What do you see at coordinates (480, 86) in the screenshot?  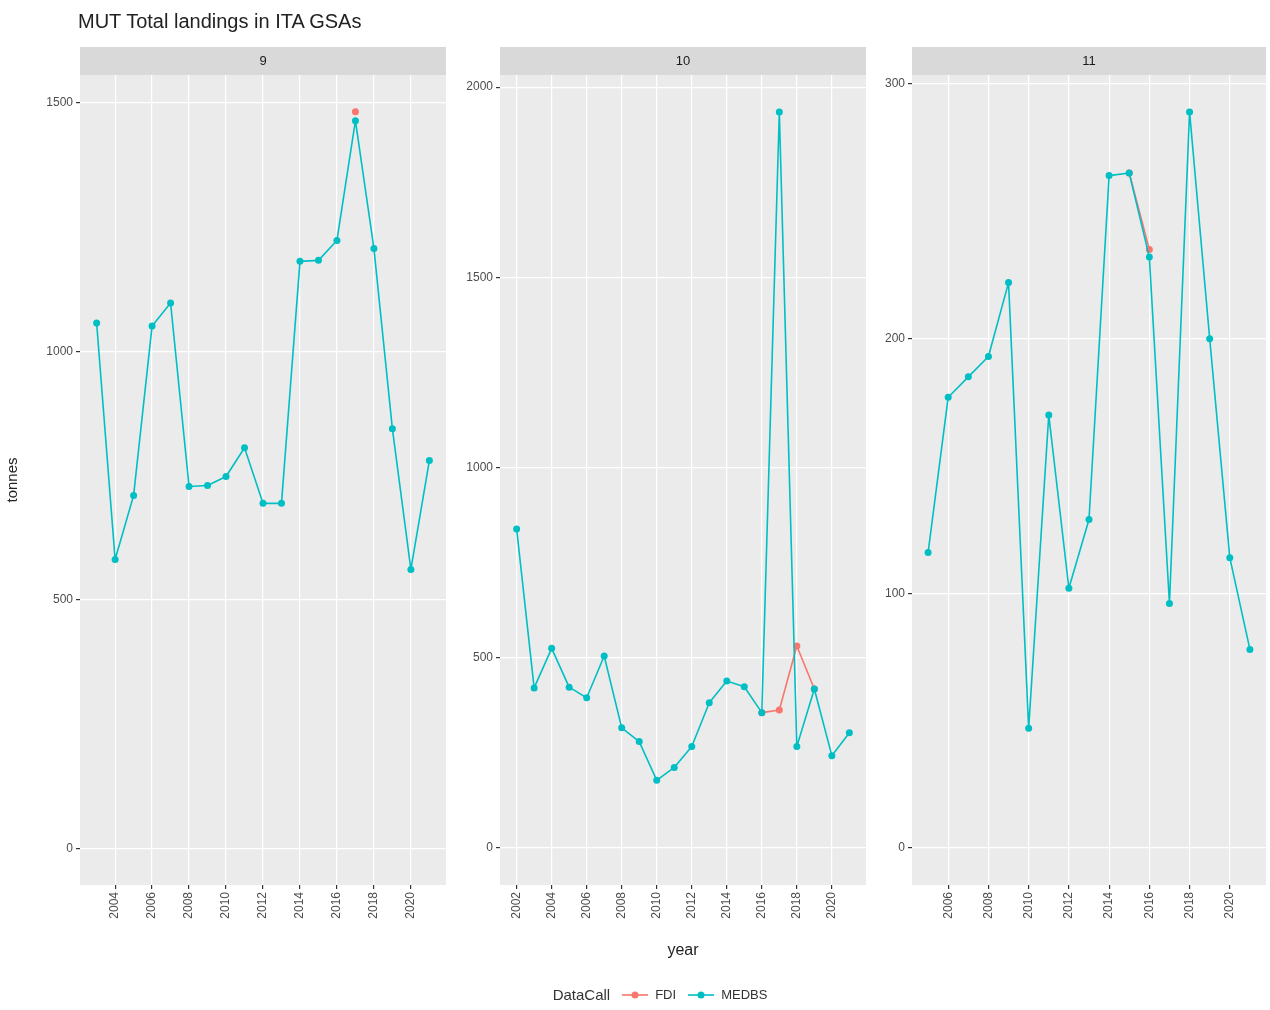 I see `y-tick-label: 2000` at bounding box center [480, 86].